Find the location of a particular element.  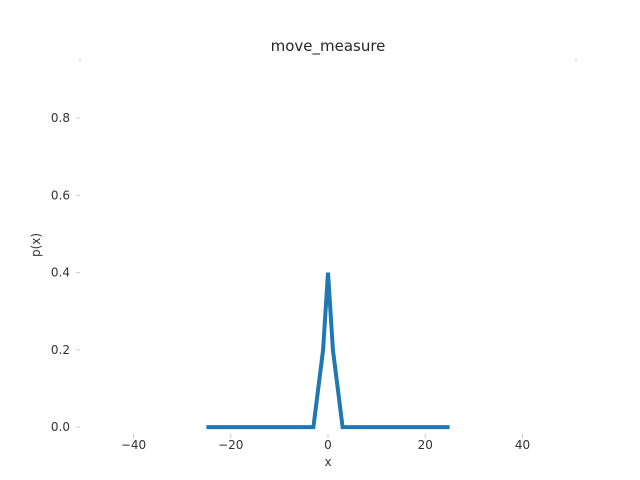

x-tick-label: −20 is located at coordinates (230, 445).